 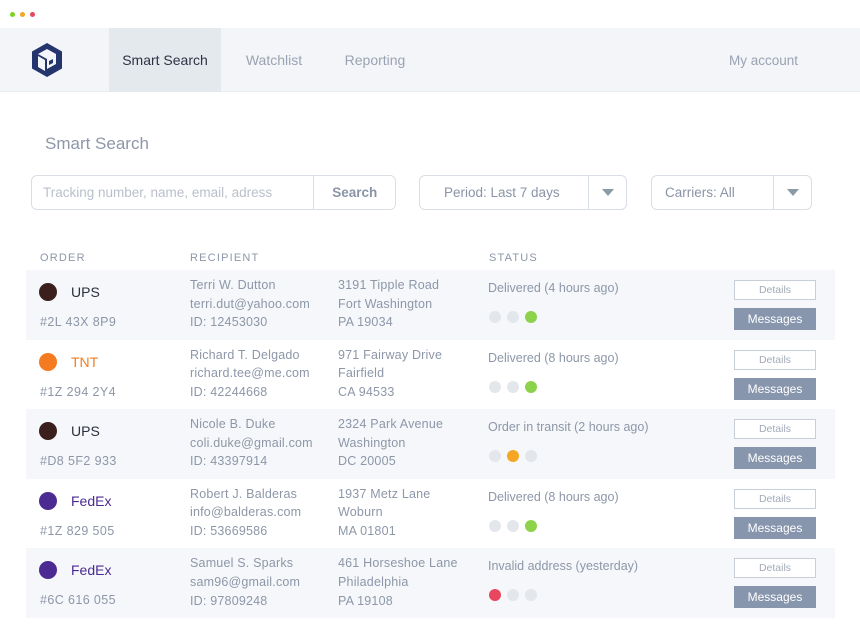 I want to click on carriers-dropdown-label: Carriers: All, so click(x=700, y=192).